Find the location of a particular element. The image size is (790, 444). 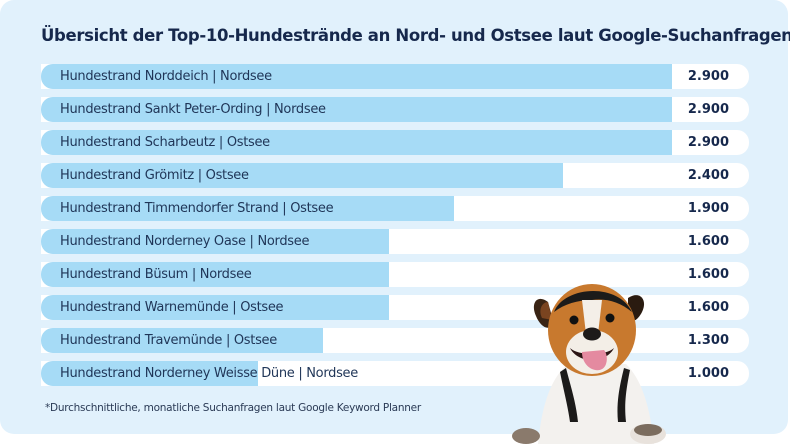

dog-icon is located at coordinates (589, 364).